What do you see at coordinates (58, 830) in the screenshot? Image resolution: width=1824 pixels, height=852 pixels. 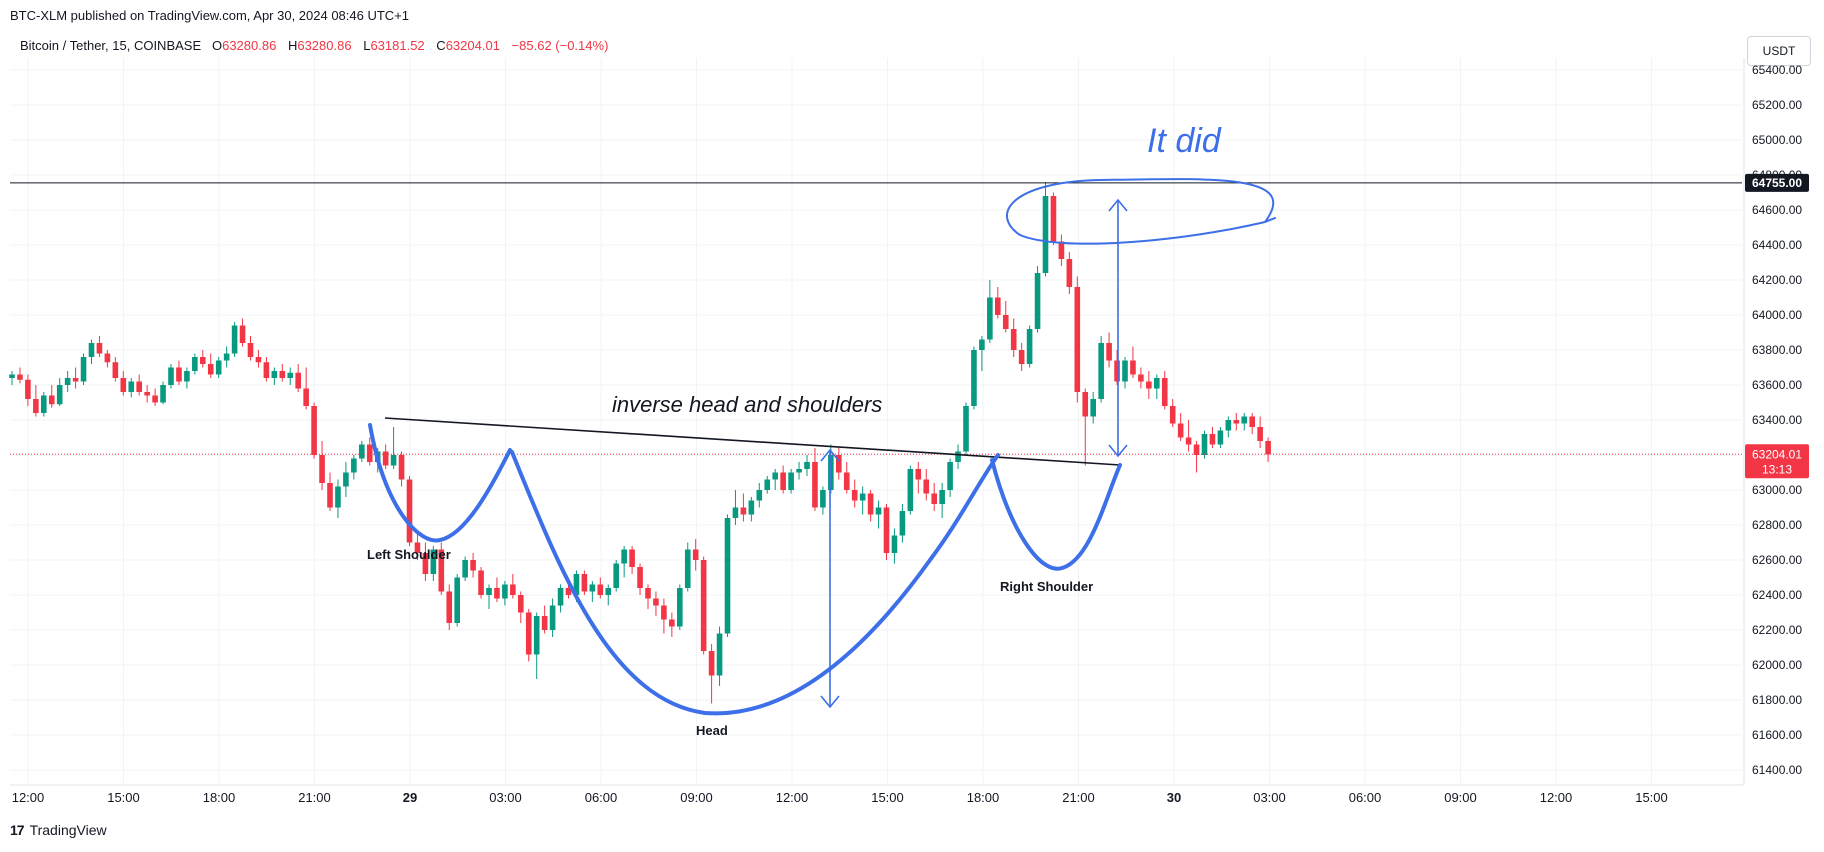 I see `footer: 17 TradingView` at bounding box center [58, 830].